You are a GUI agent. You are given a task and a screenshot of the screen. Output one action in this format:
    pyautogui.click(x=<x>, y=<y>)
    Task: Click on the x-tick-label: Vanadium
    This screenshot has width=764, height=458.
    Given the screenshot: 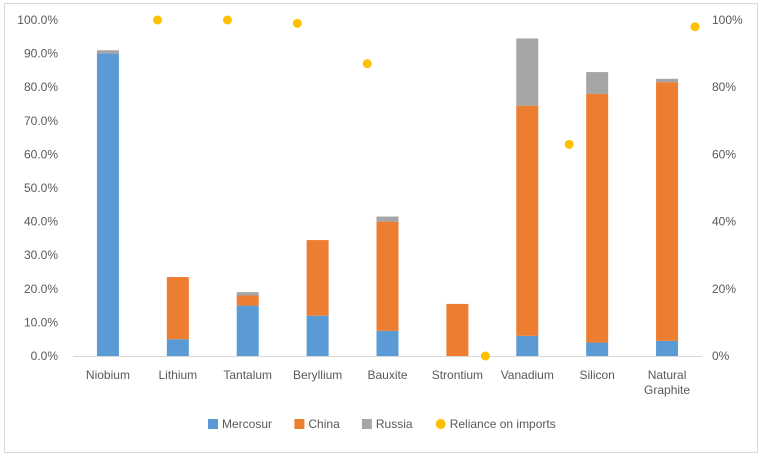 What is the action you would take?
    pyautogui.click(x=527, y=375)
    